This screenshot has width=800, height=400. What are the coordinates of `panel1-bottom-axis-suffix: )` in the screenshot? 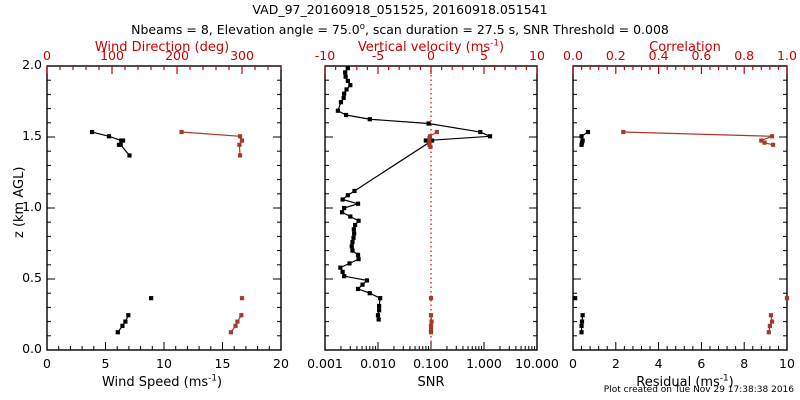 It's located at (219, 382).